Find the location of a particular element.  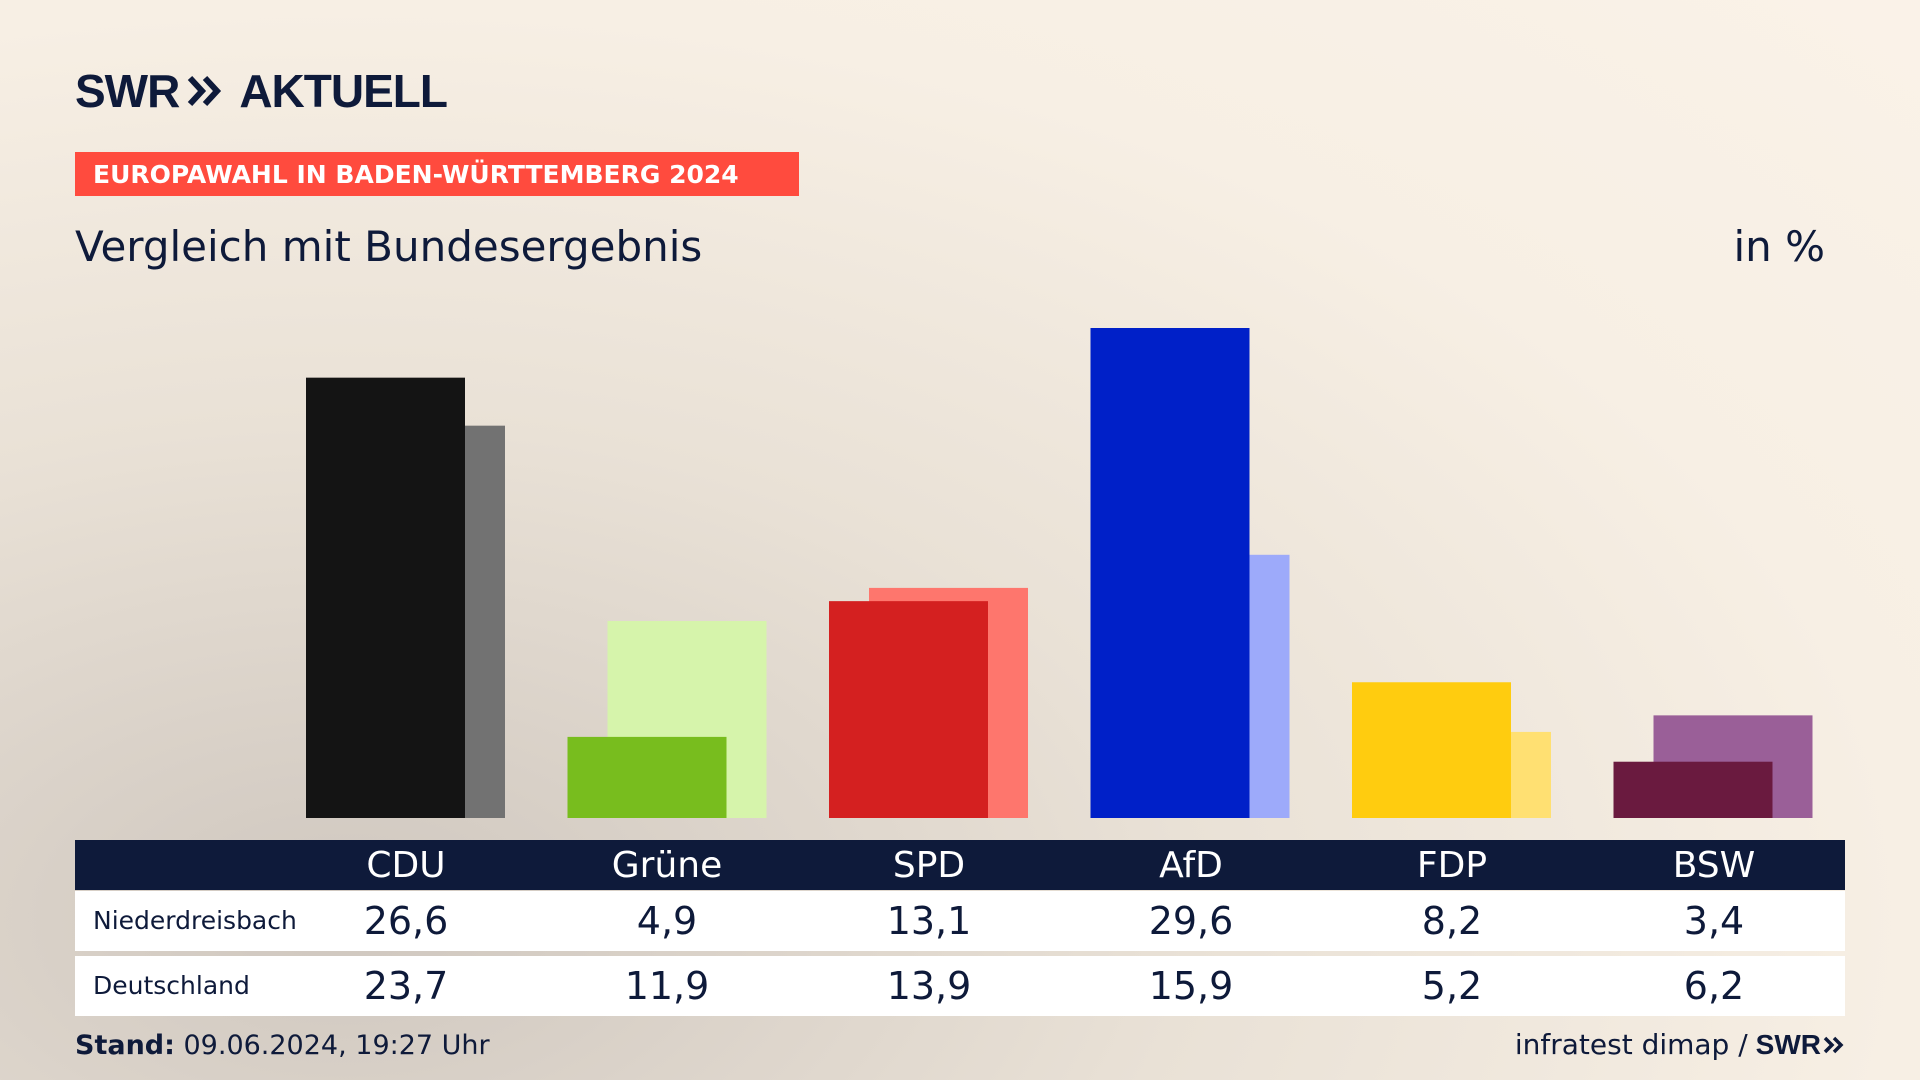

swr-mini-logo: SWR is located at coordinates (1800, 1045).